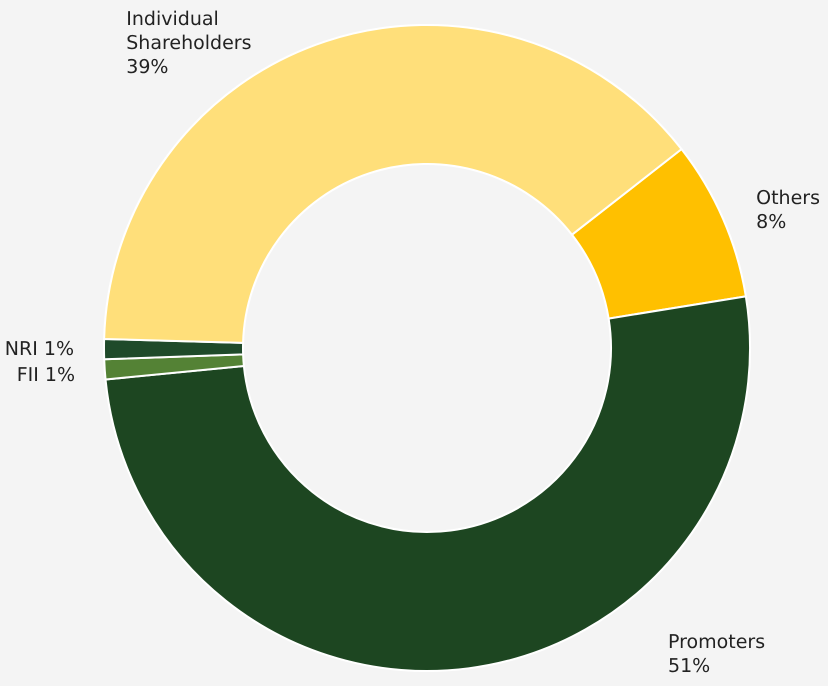 The image size is (828, 686). Describe the element at coordinates (689, 666) in the screenshot. I see `data-label: 51%` at that location.